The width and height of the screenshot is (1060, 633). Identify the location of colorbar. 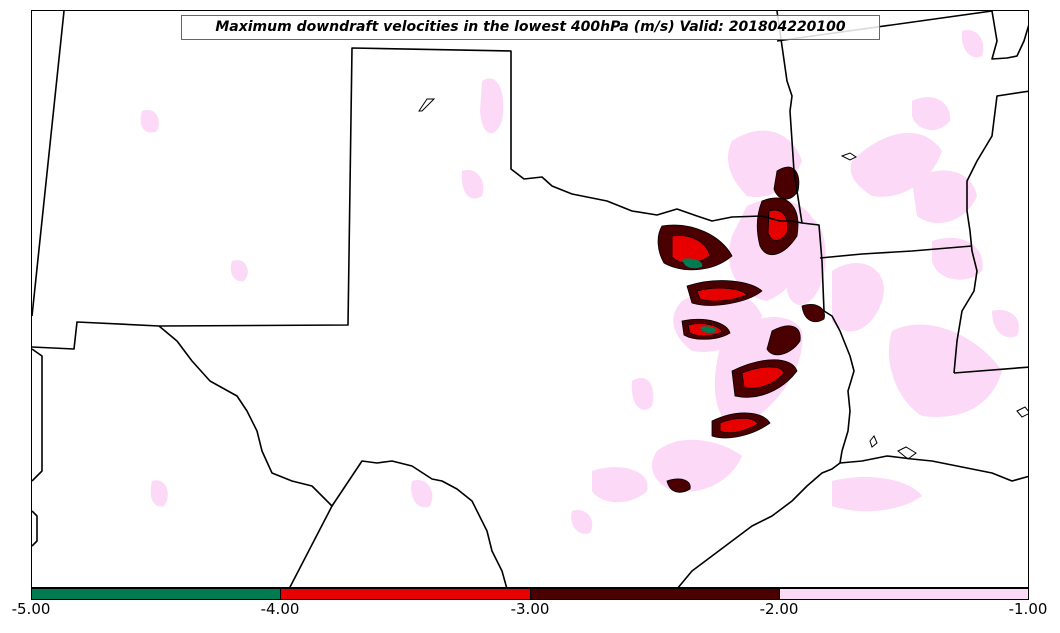
(530, 594).